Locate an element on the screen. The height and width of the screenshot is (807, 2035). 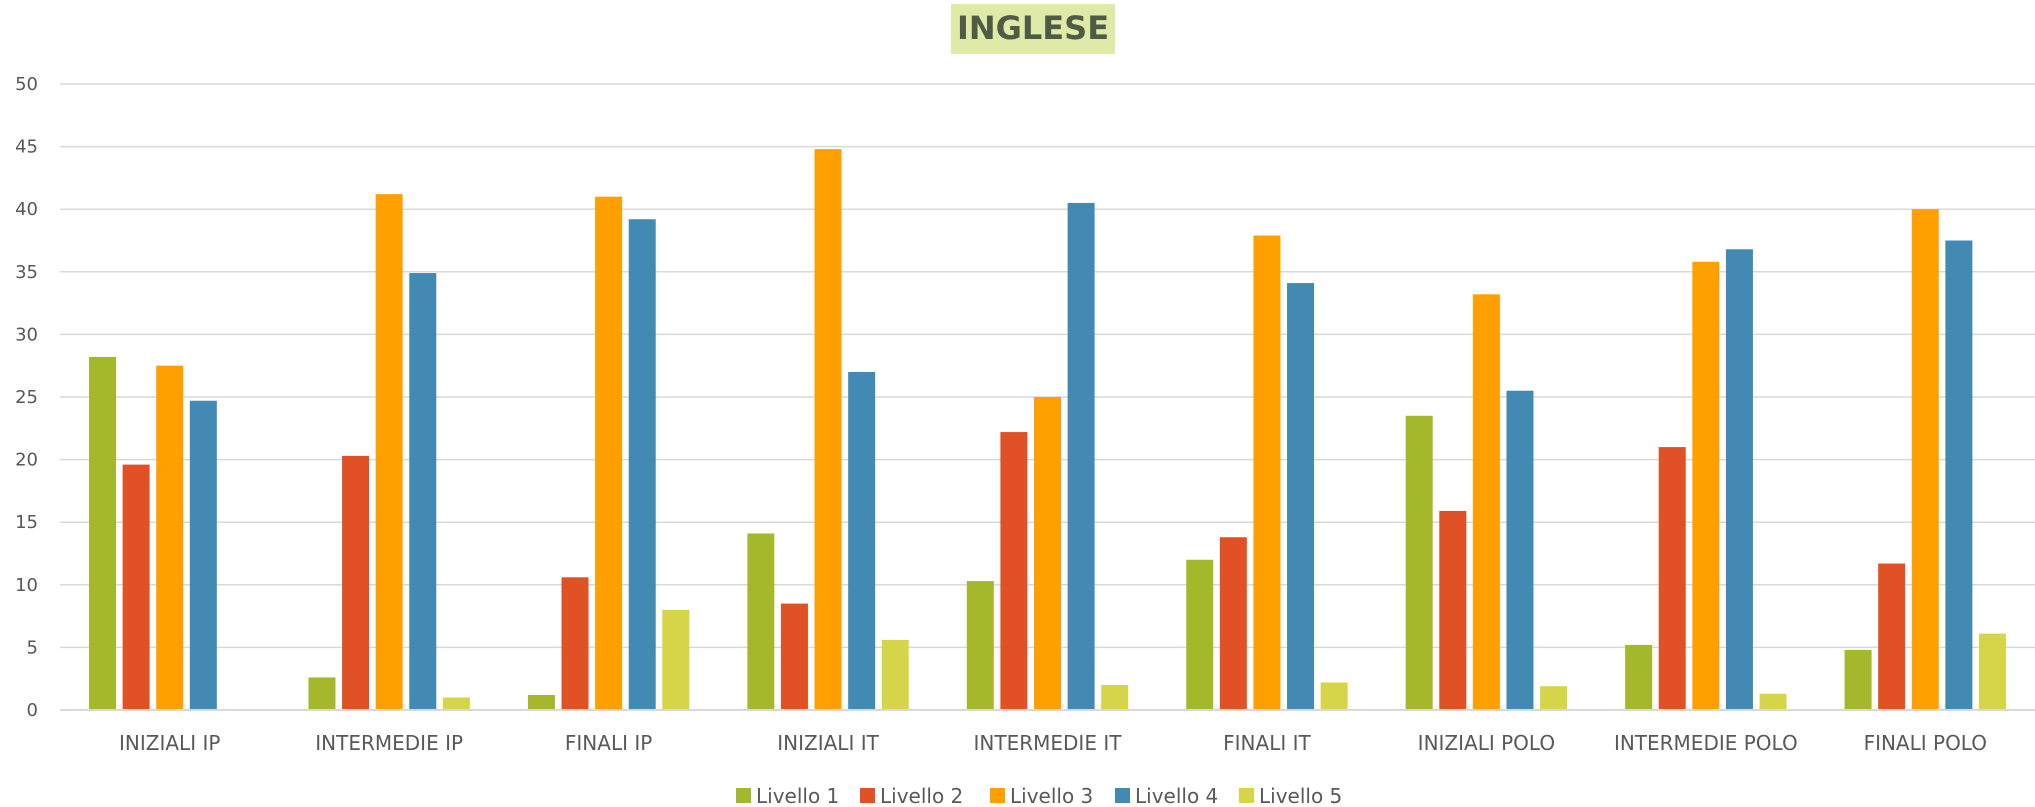
y-tick-label: 25 is located at coordinates (26, 397).